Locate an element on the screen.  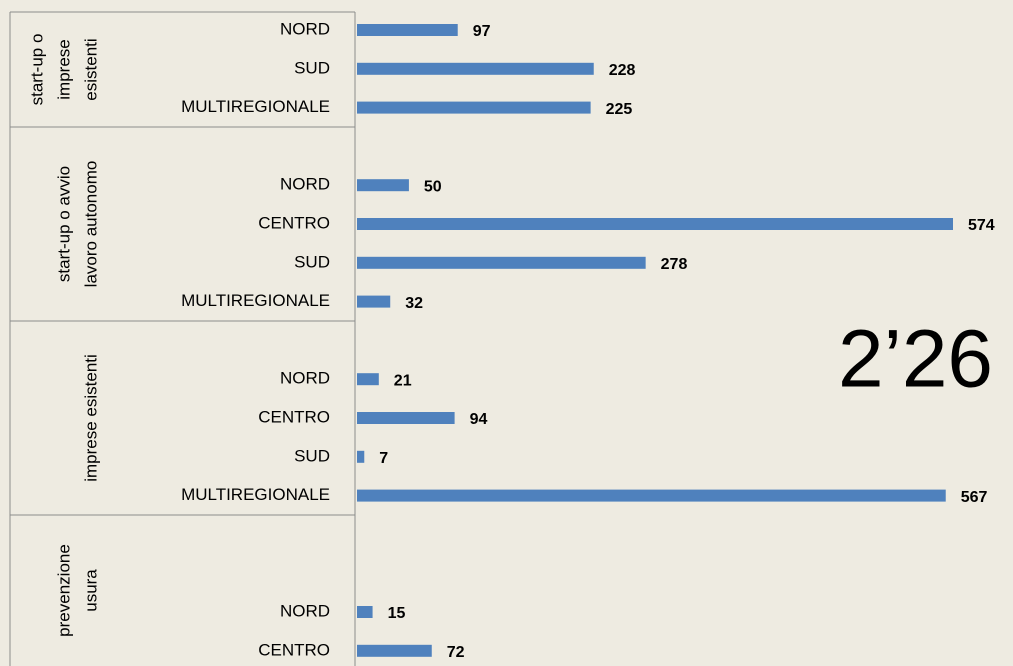
value-label: 97 is located at coordinates (482, 31).